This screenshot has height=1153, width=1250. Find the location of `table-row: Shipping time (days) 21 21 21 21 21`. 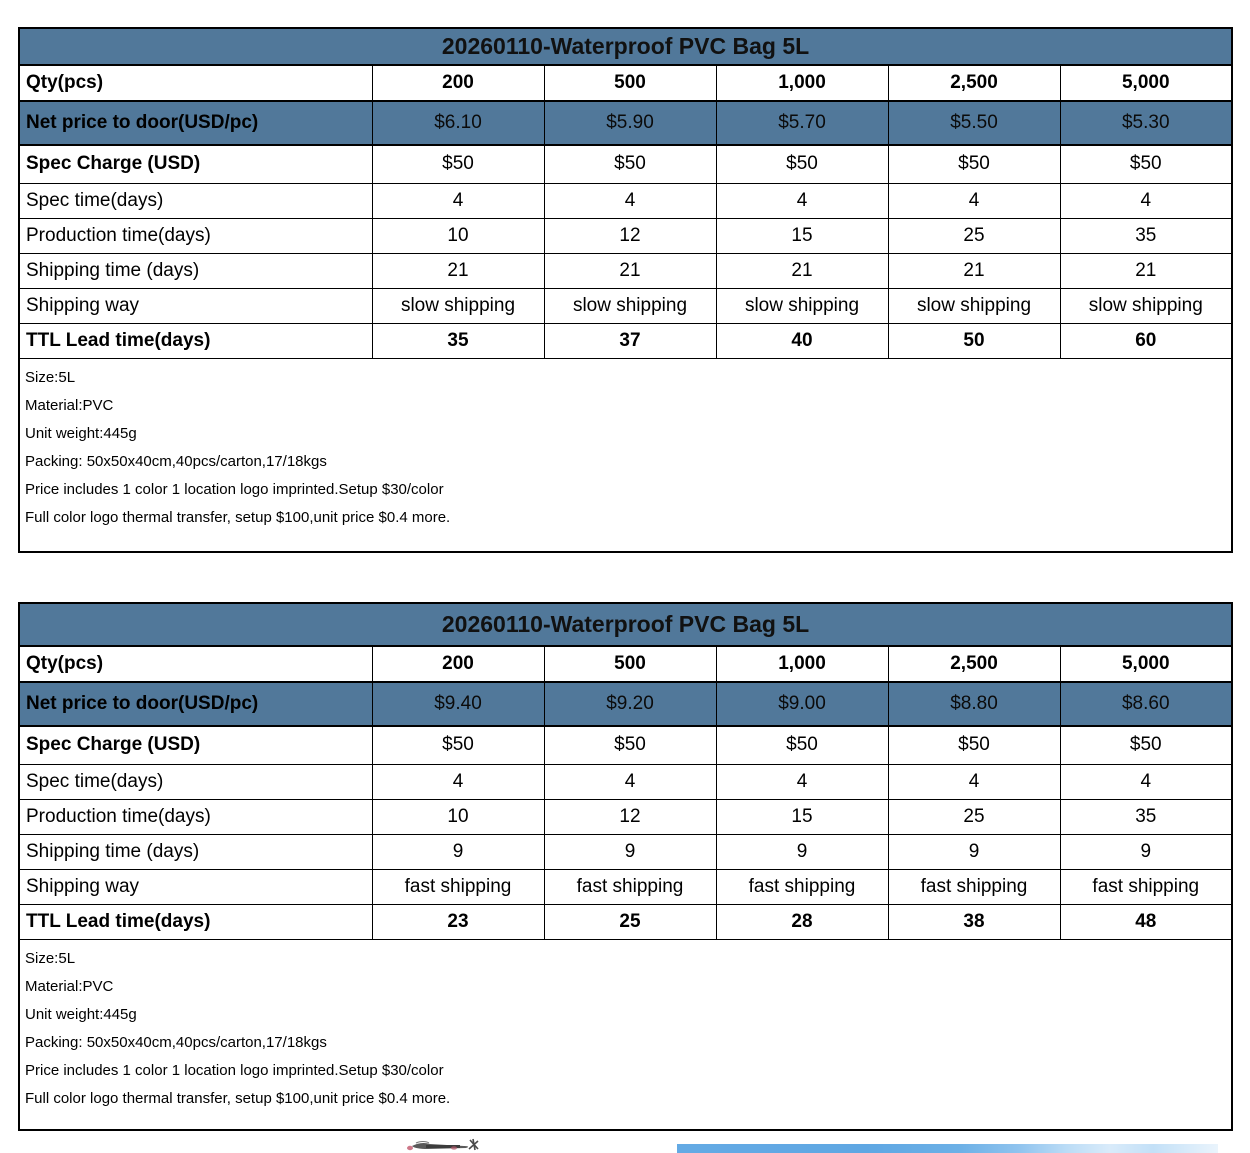

table-row: Shipping time (days) 21 21 21 21 21 is located at coordinates (625, 270).